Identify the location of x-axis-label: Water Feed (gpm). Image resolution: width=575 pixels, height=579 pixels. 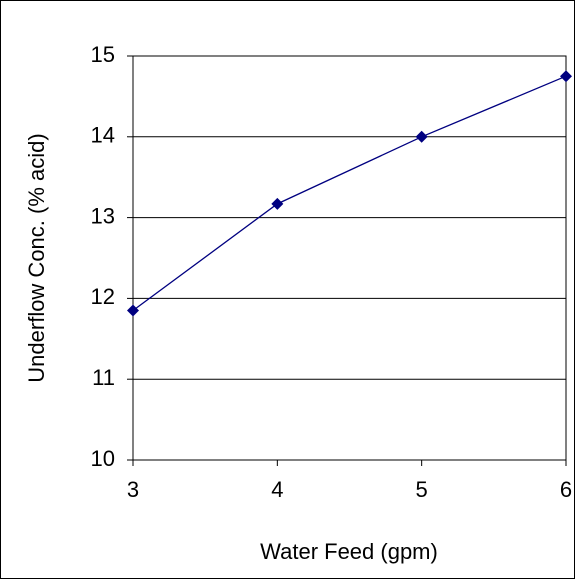
(349, 551).